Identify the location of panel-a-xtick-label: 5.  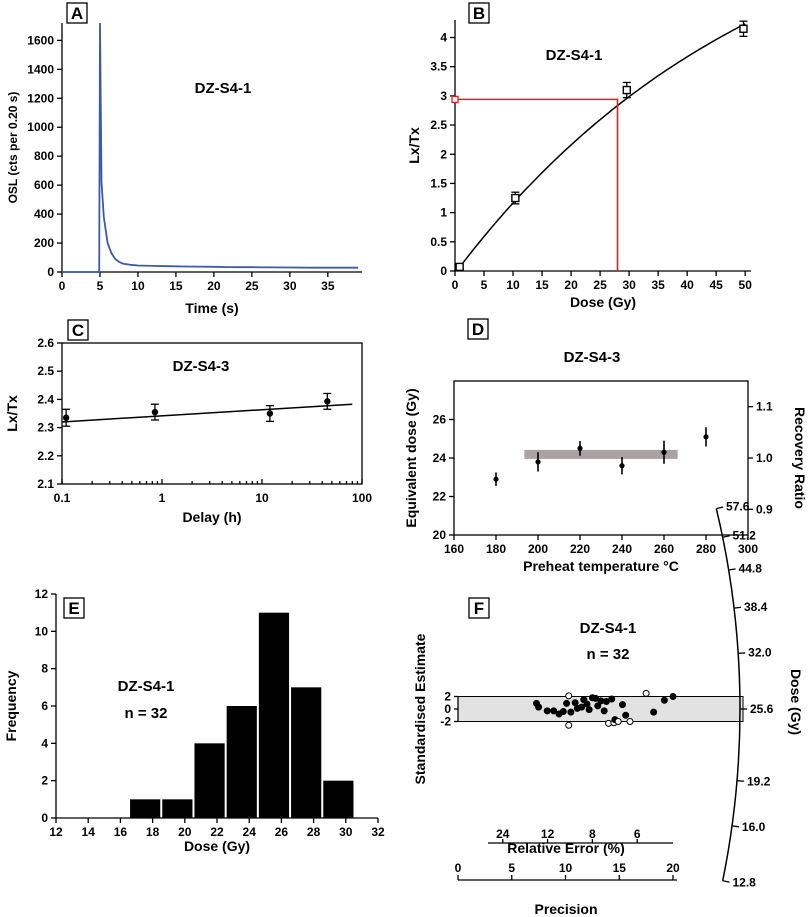
(100, 286).